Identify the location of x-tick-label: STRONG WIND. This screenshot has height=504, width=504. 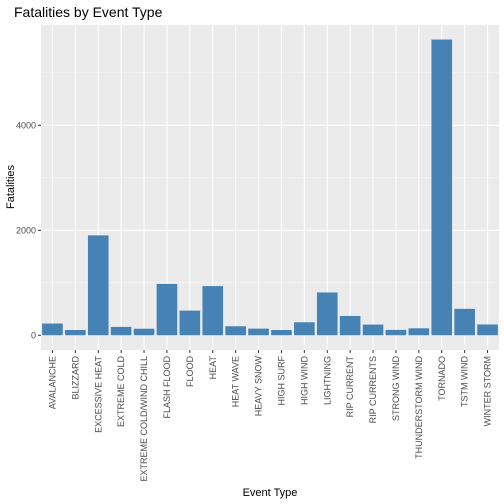
(396, 388).